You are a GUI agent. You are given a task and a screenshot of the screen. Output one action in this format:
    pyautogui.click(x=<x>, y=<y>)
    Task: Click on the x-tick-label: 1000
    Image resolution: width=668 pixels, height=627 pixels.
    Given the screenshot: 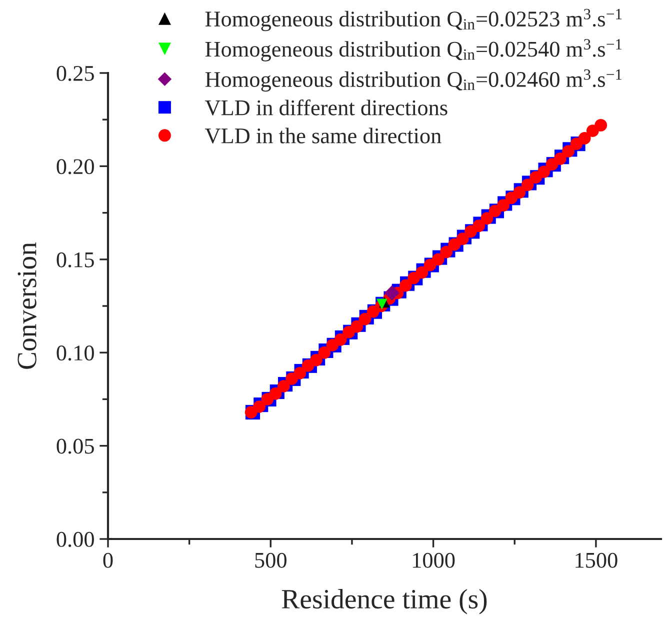 What is the action you would take?
    pyautogui.click(x=434, y=560)
    